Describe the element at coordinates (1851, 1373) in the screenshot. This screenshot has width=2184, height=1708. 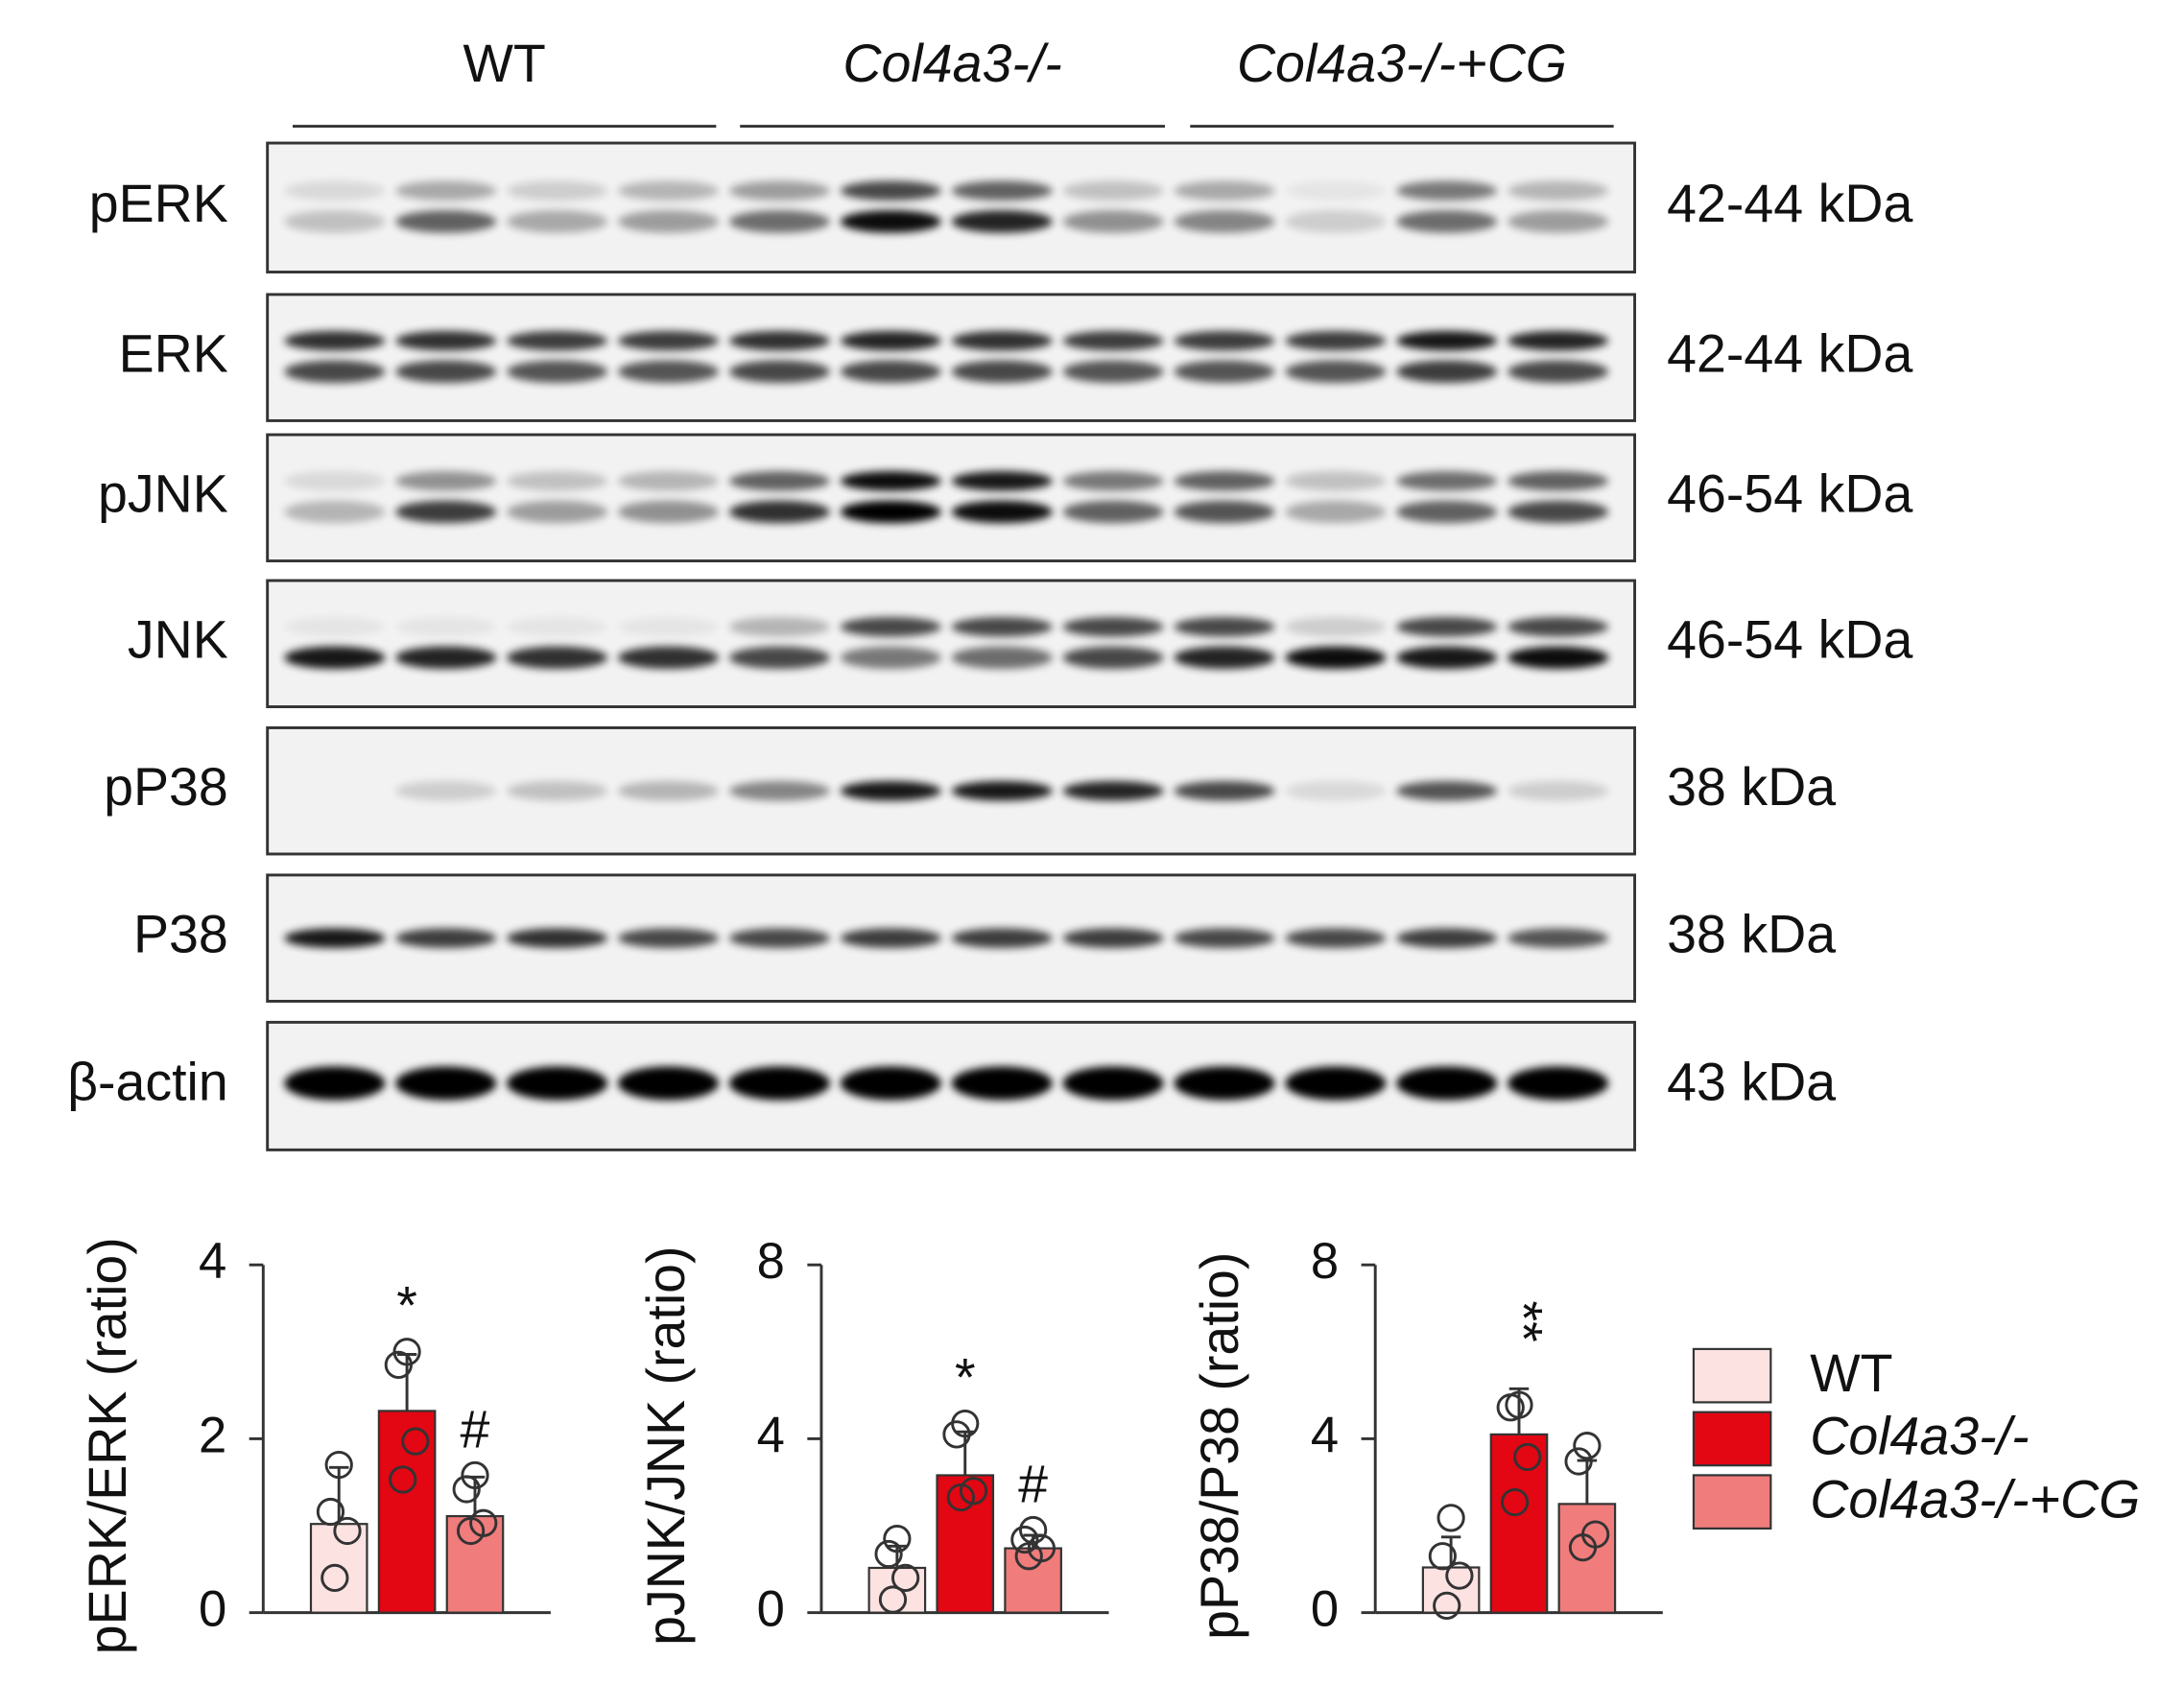
I see `legend-label: WT` at that location.